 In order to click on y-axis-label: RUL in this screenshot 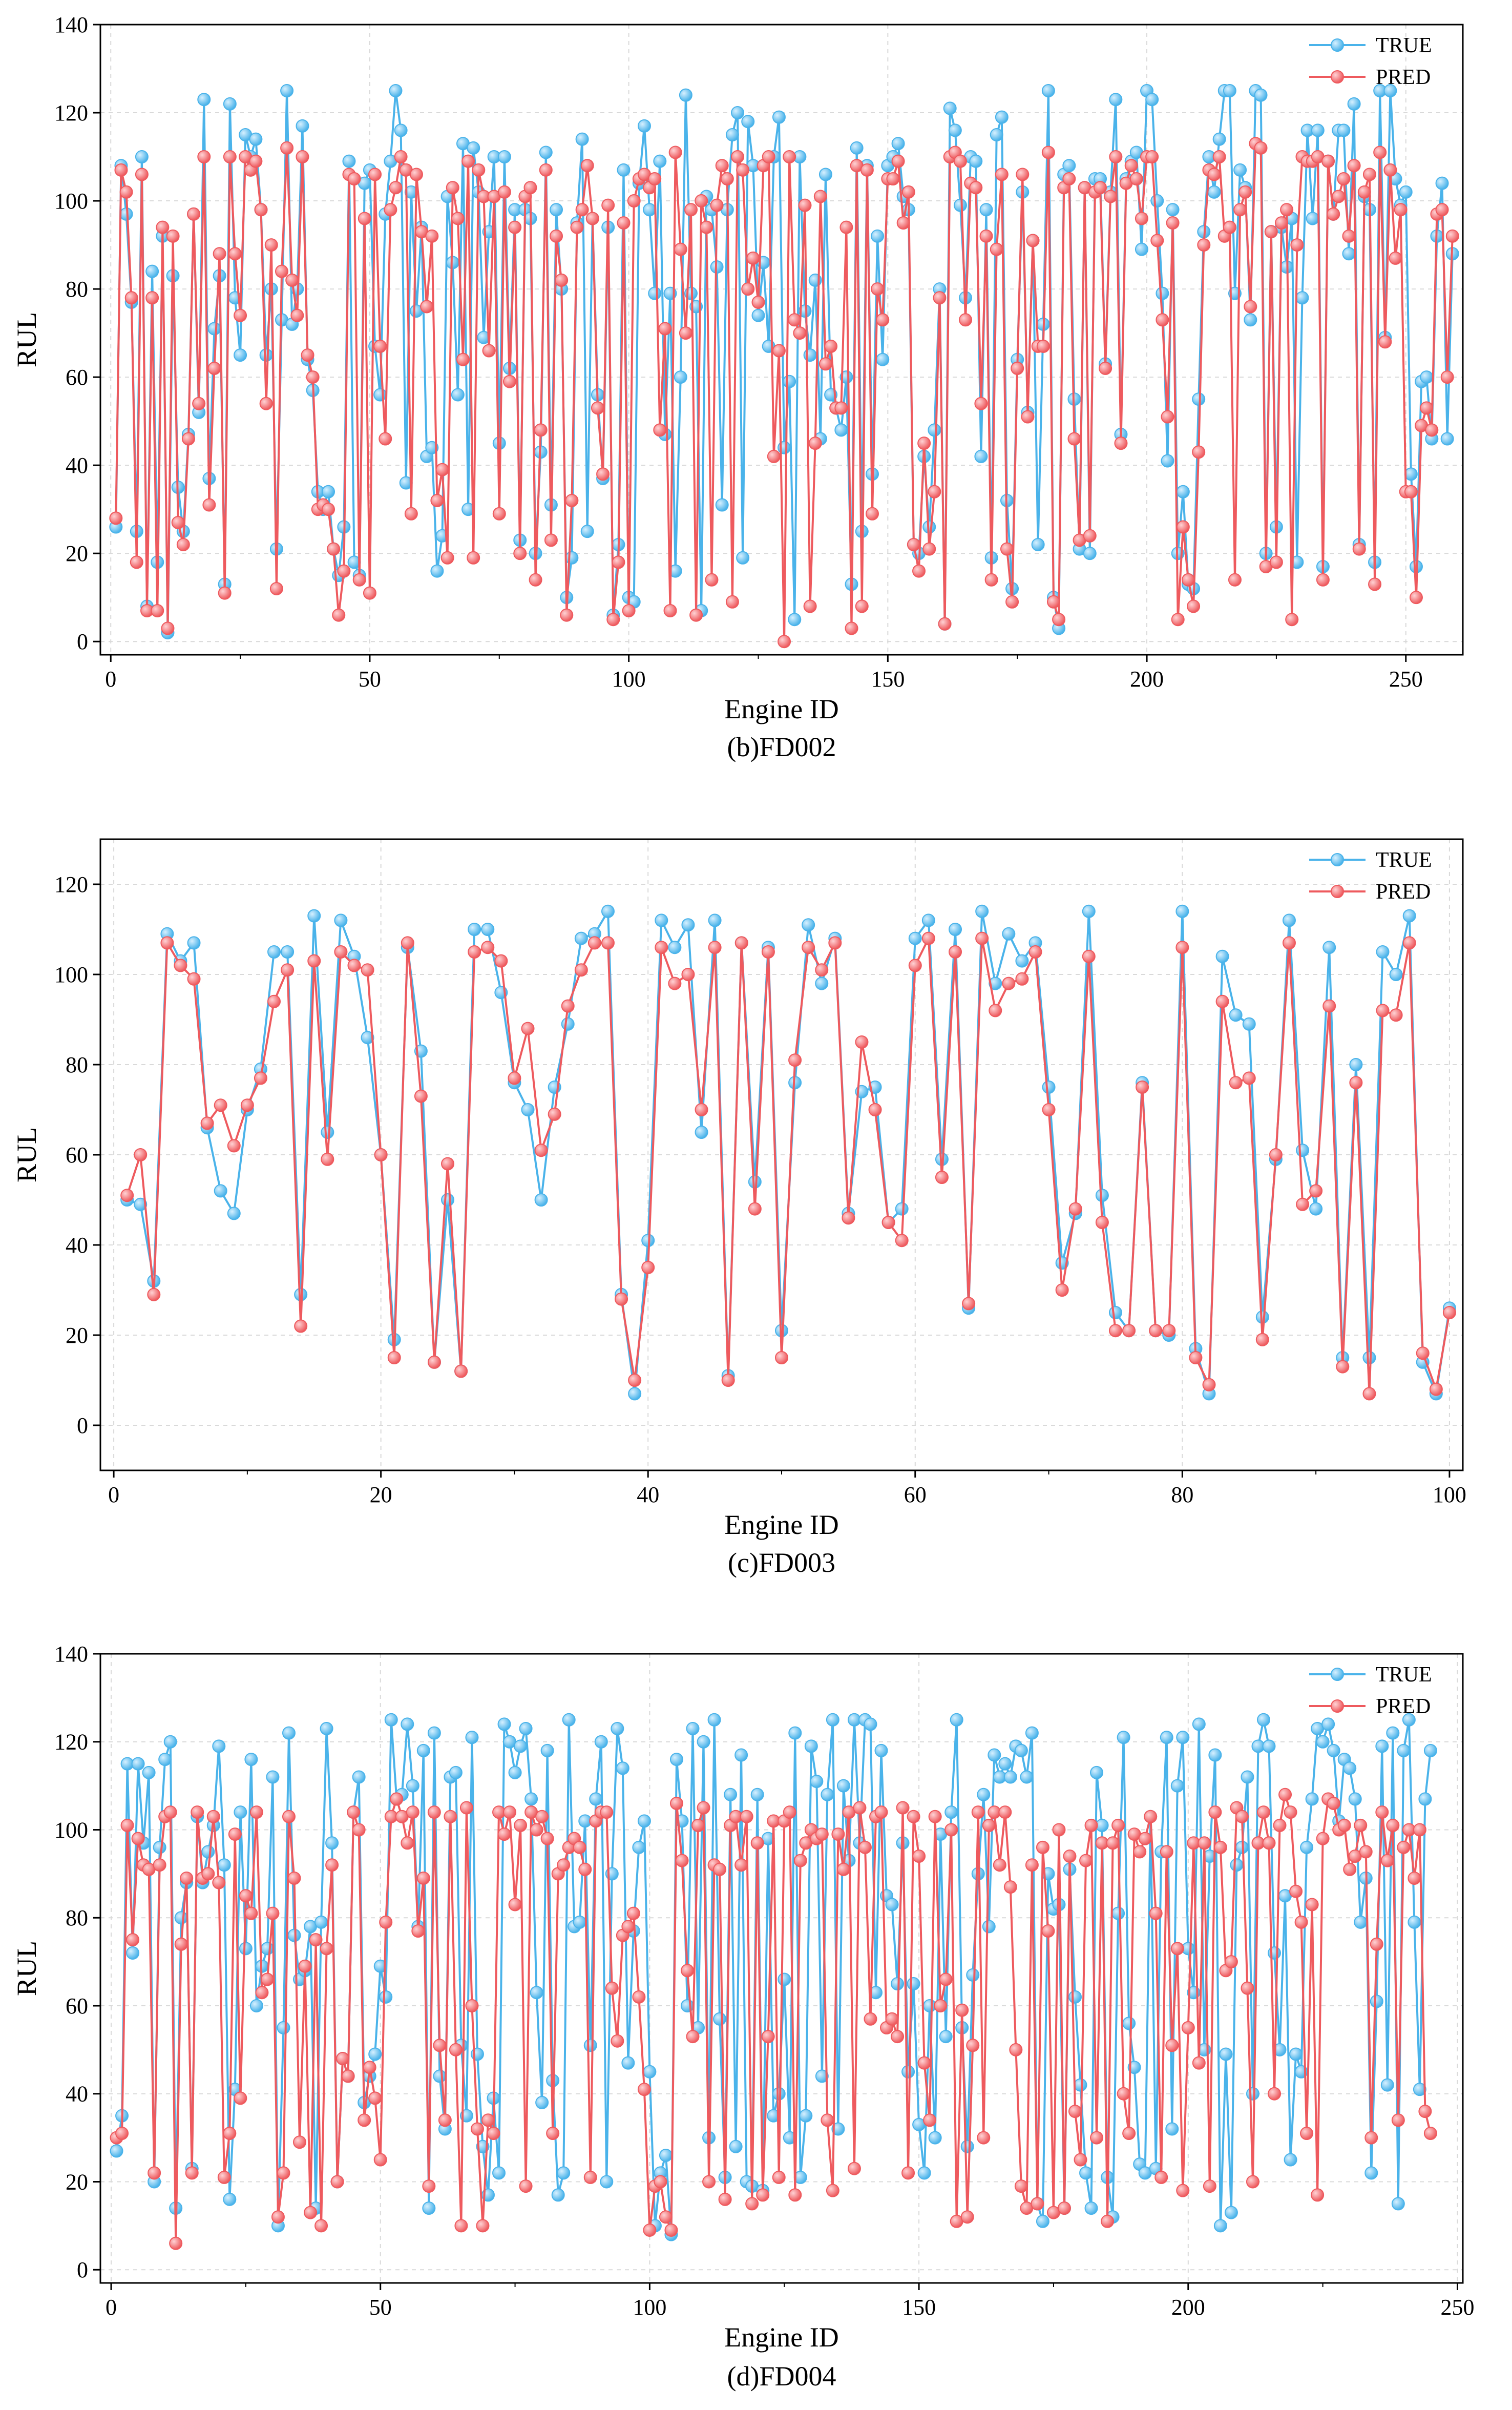, I will do `click(26, 339)`.